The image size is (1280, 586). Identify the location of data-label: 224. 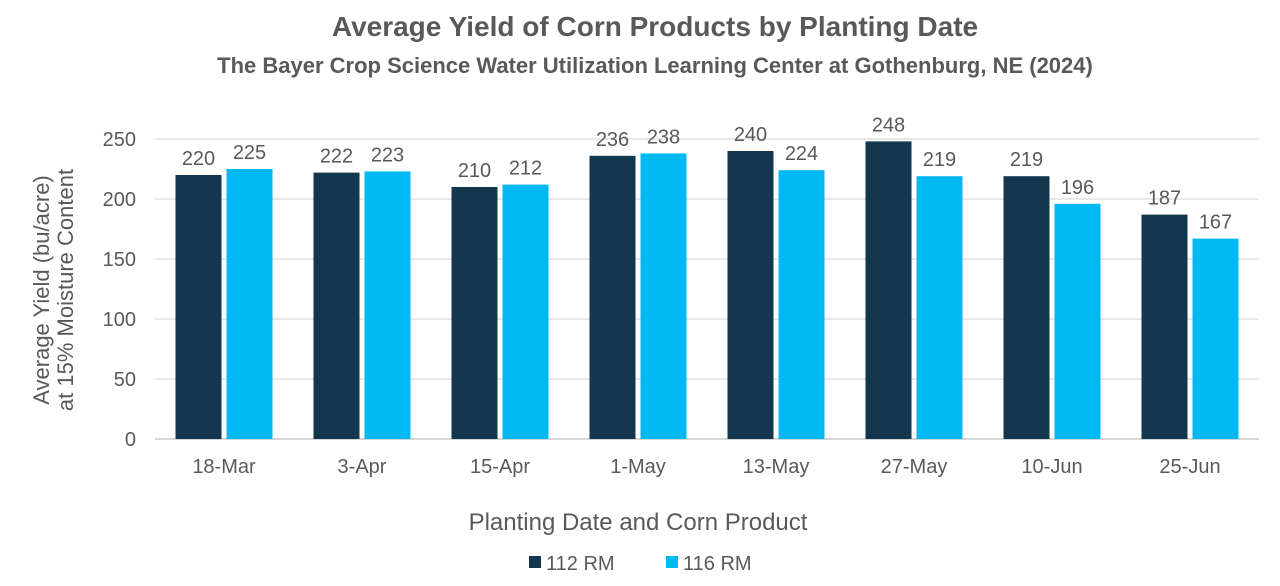
(801, 154).